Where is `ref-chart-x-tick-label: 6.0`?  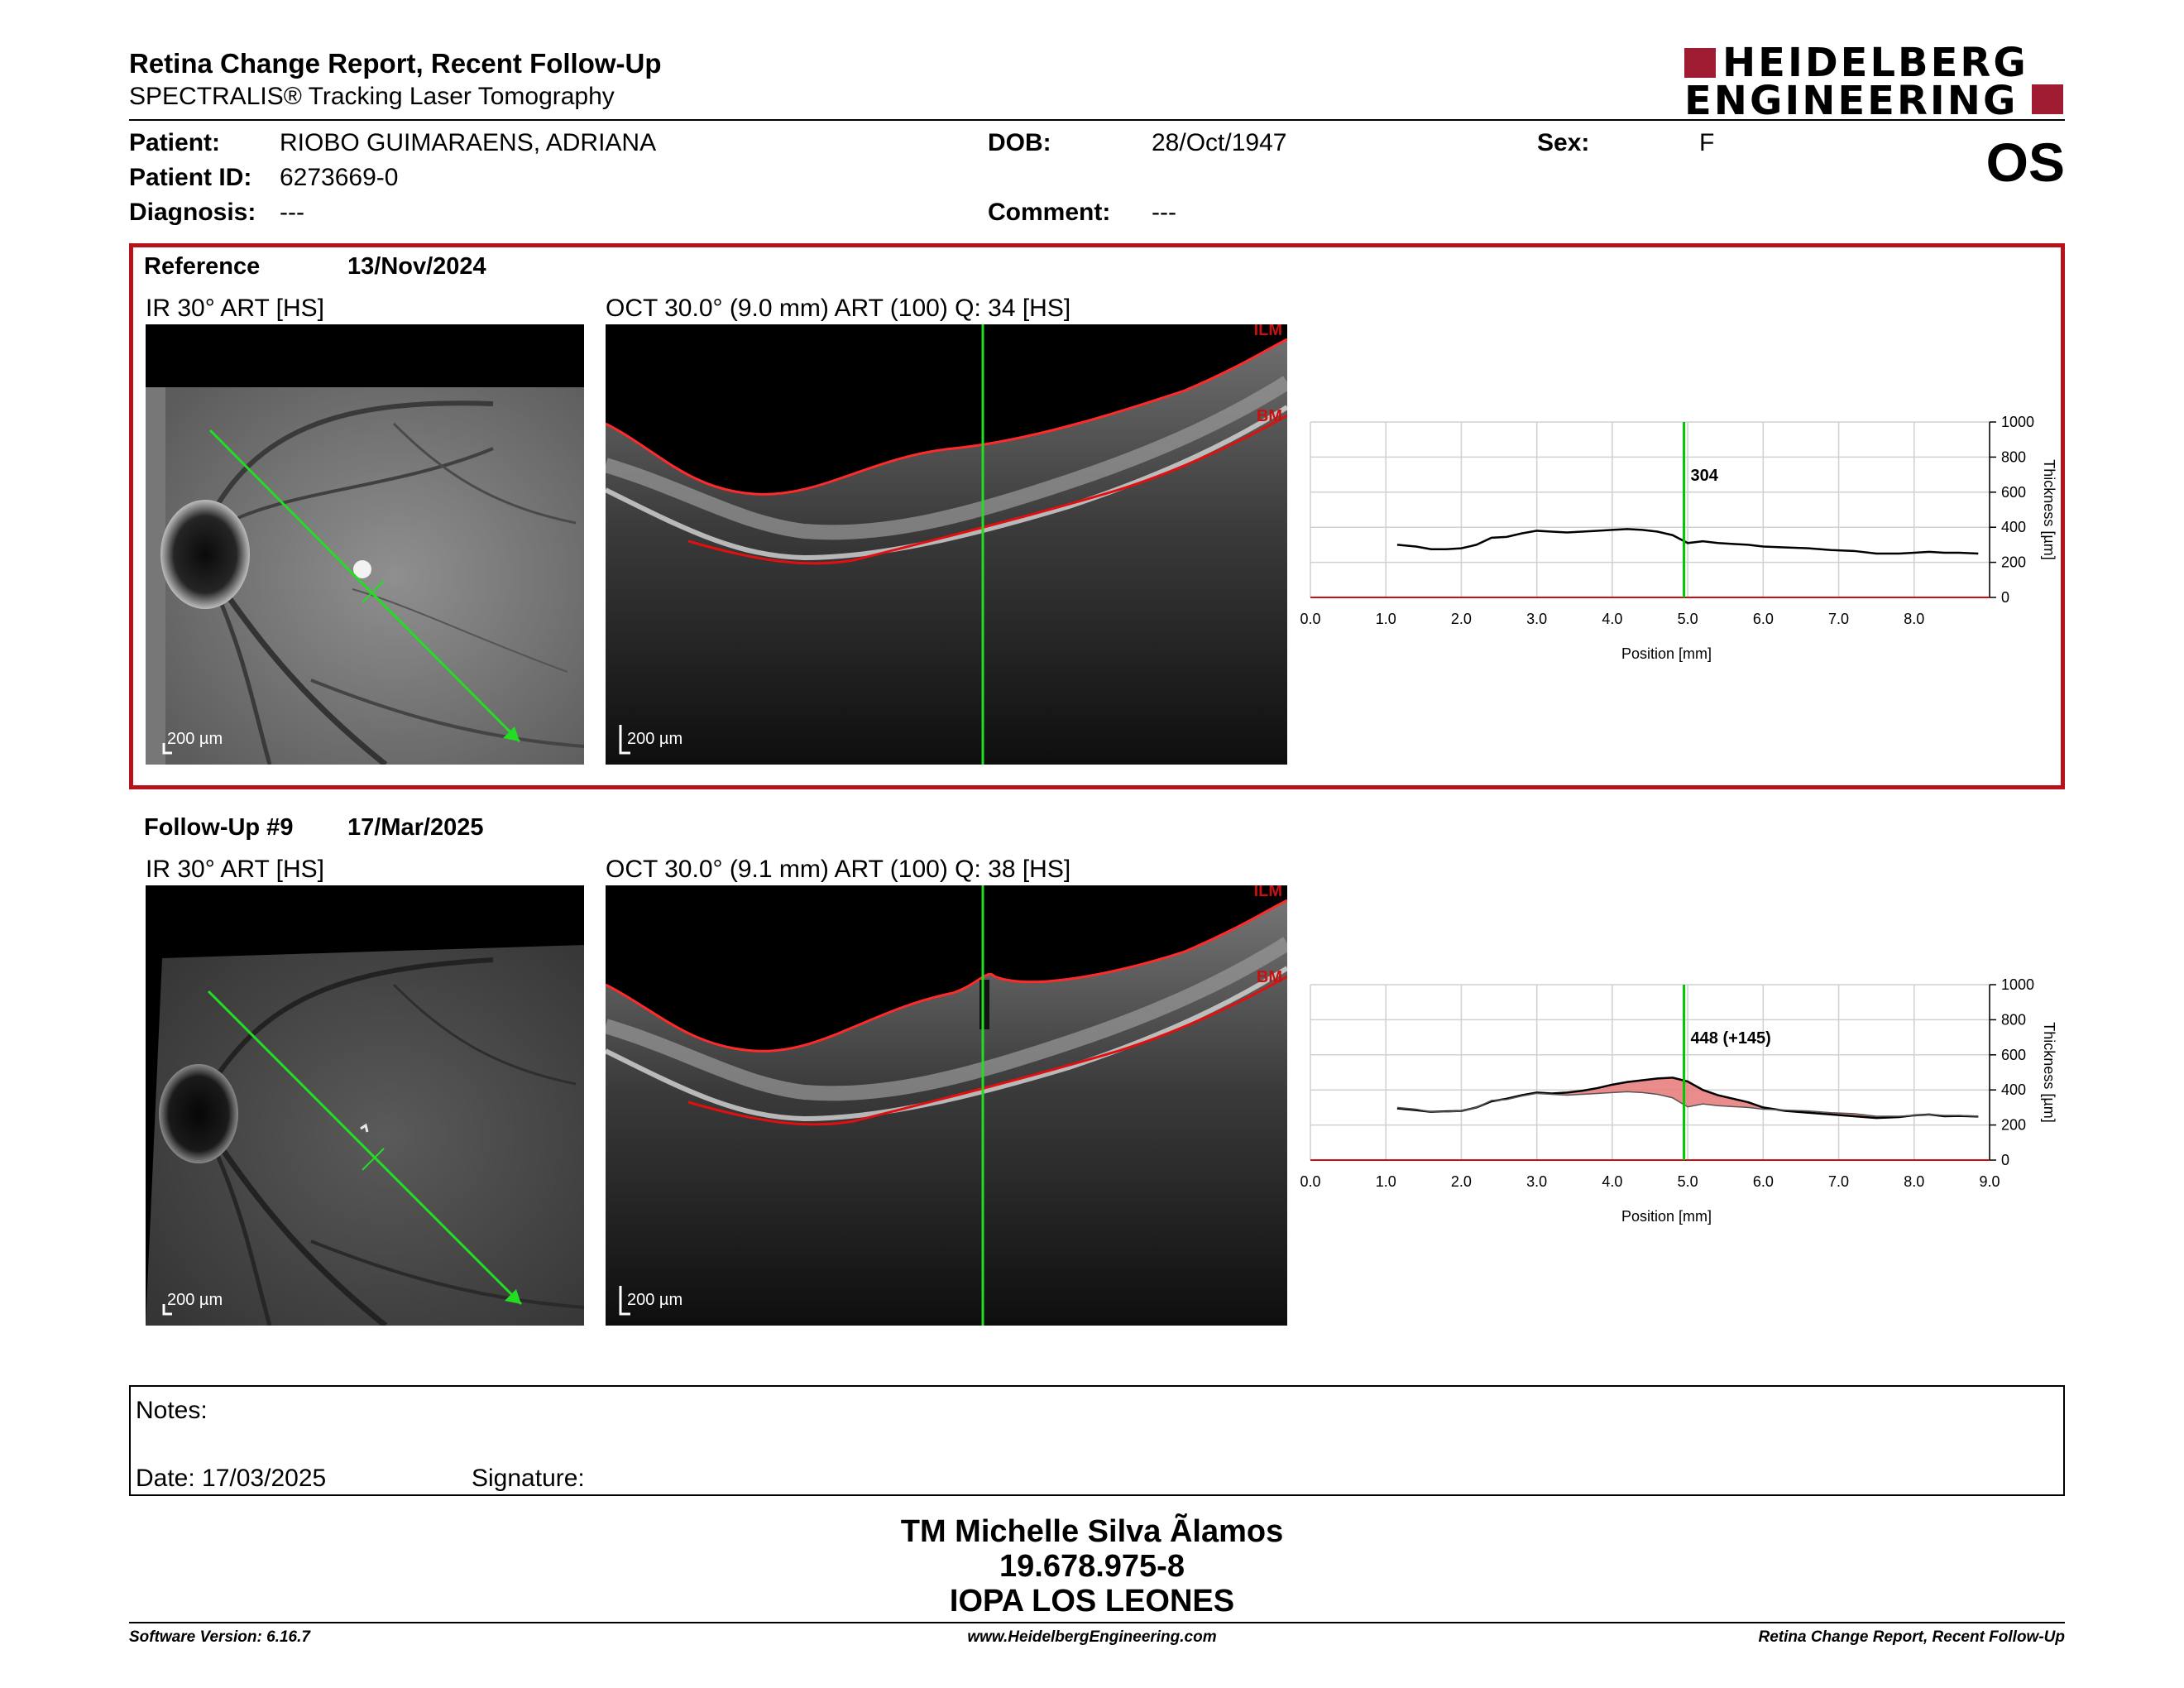 ref-chart-x-tick-label: 6.0 is located at coordinates (1763, 619).